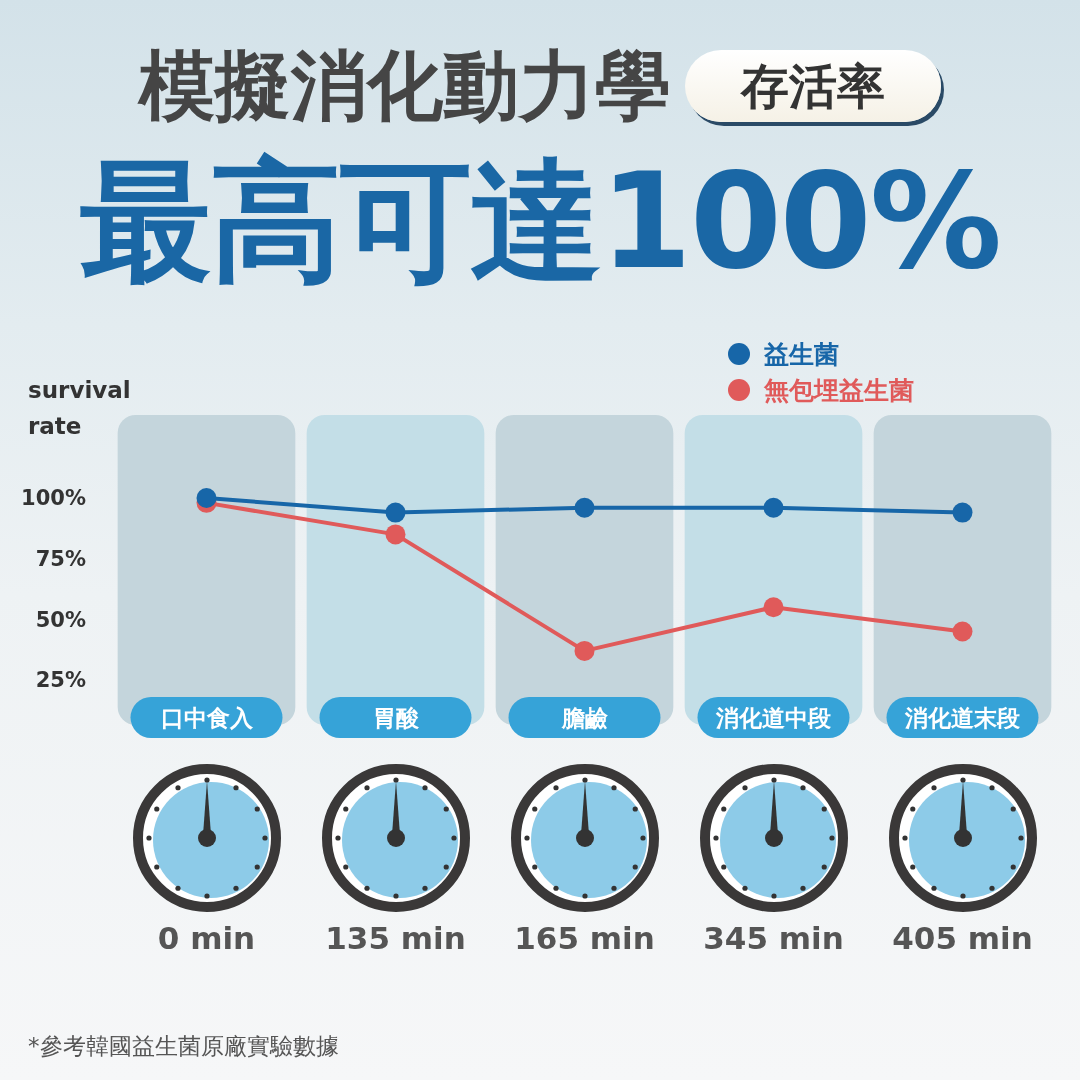 Image resolution: width=1080 pixels, height=1080 pixels. Describe the element at coordinates (512, 85) in the screenshot. I see `chart-title: 模擬消化動力學 存活率` at that location.